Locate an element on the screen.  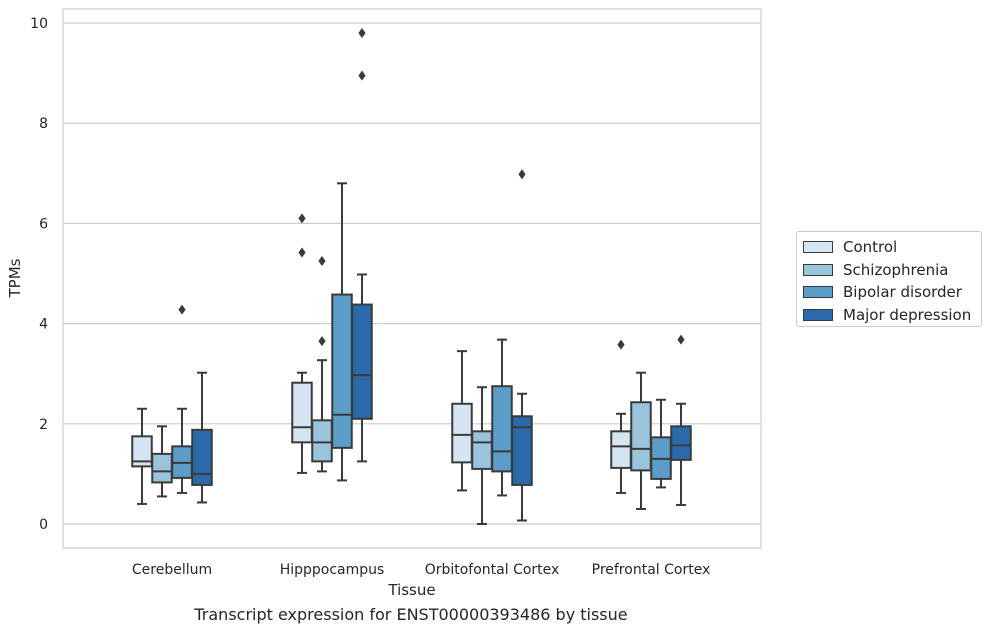
x-tick-label: Prefrontal Cortex is located at coordinates (651, 570).